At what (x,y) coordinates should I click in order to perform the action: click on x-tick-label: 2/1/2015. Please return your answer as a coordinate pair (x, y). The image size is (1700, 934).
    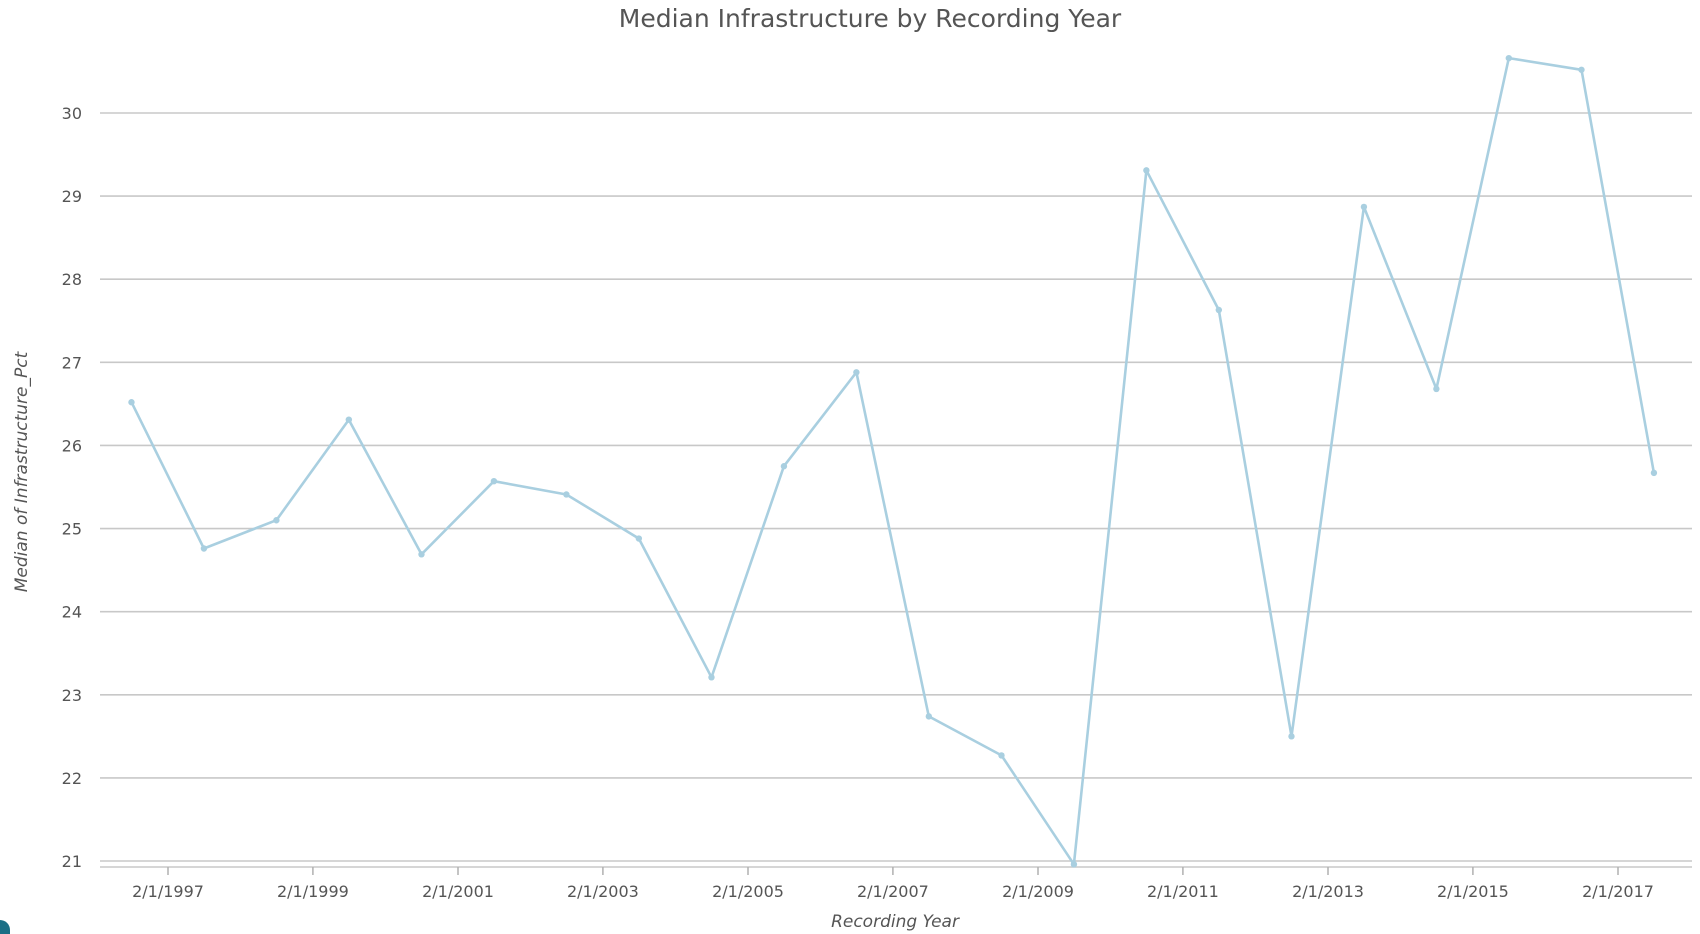
    Looking at the image, I should click on (1473, 891).